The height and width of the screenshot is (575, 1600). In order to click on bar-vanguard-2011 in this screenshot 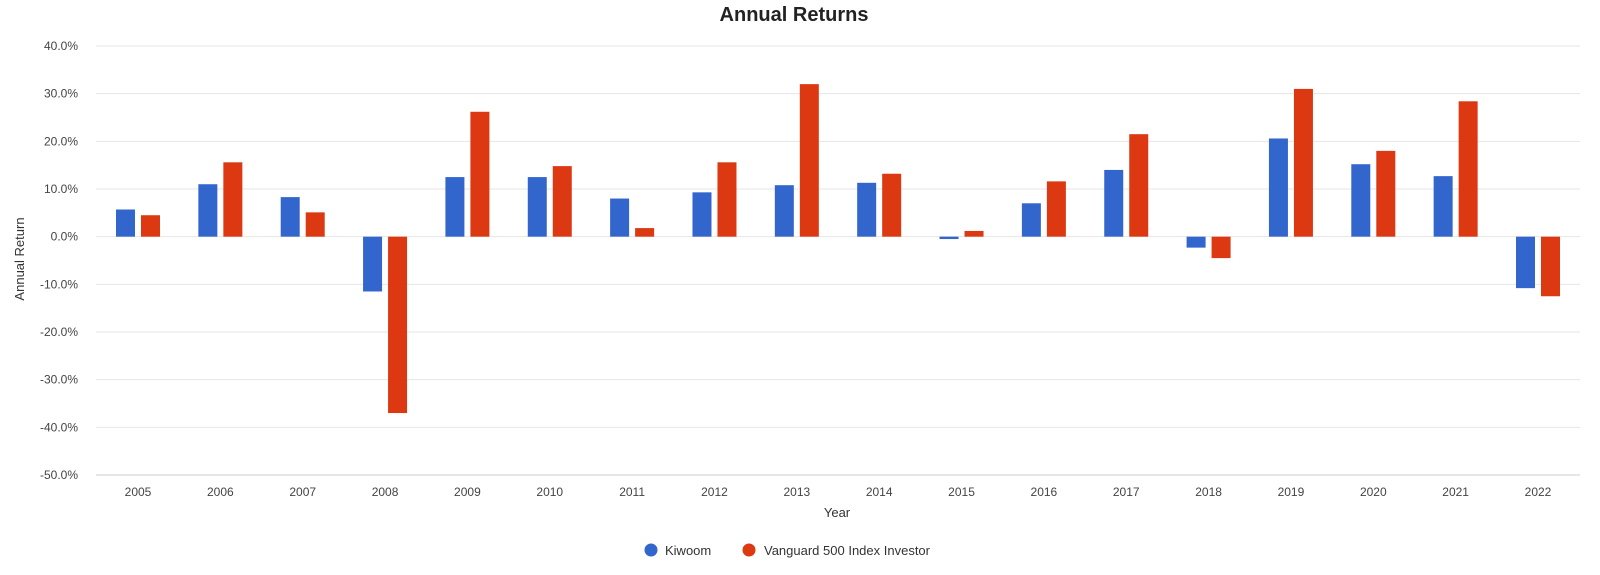, I will do `click(645, 232)`.